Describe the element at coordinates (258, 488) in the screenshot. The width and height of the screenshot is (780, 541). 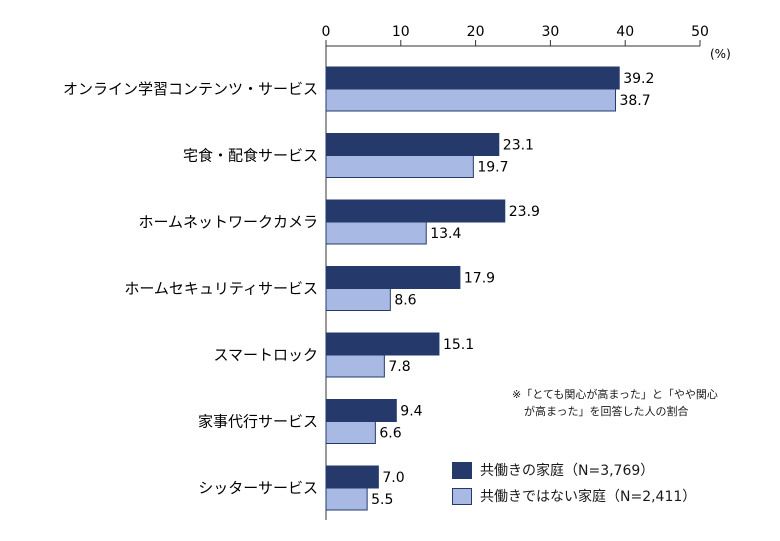
I see `category-label: シッターサービス` at that location.